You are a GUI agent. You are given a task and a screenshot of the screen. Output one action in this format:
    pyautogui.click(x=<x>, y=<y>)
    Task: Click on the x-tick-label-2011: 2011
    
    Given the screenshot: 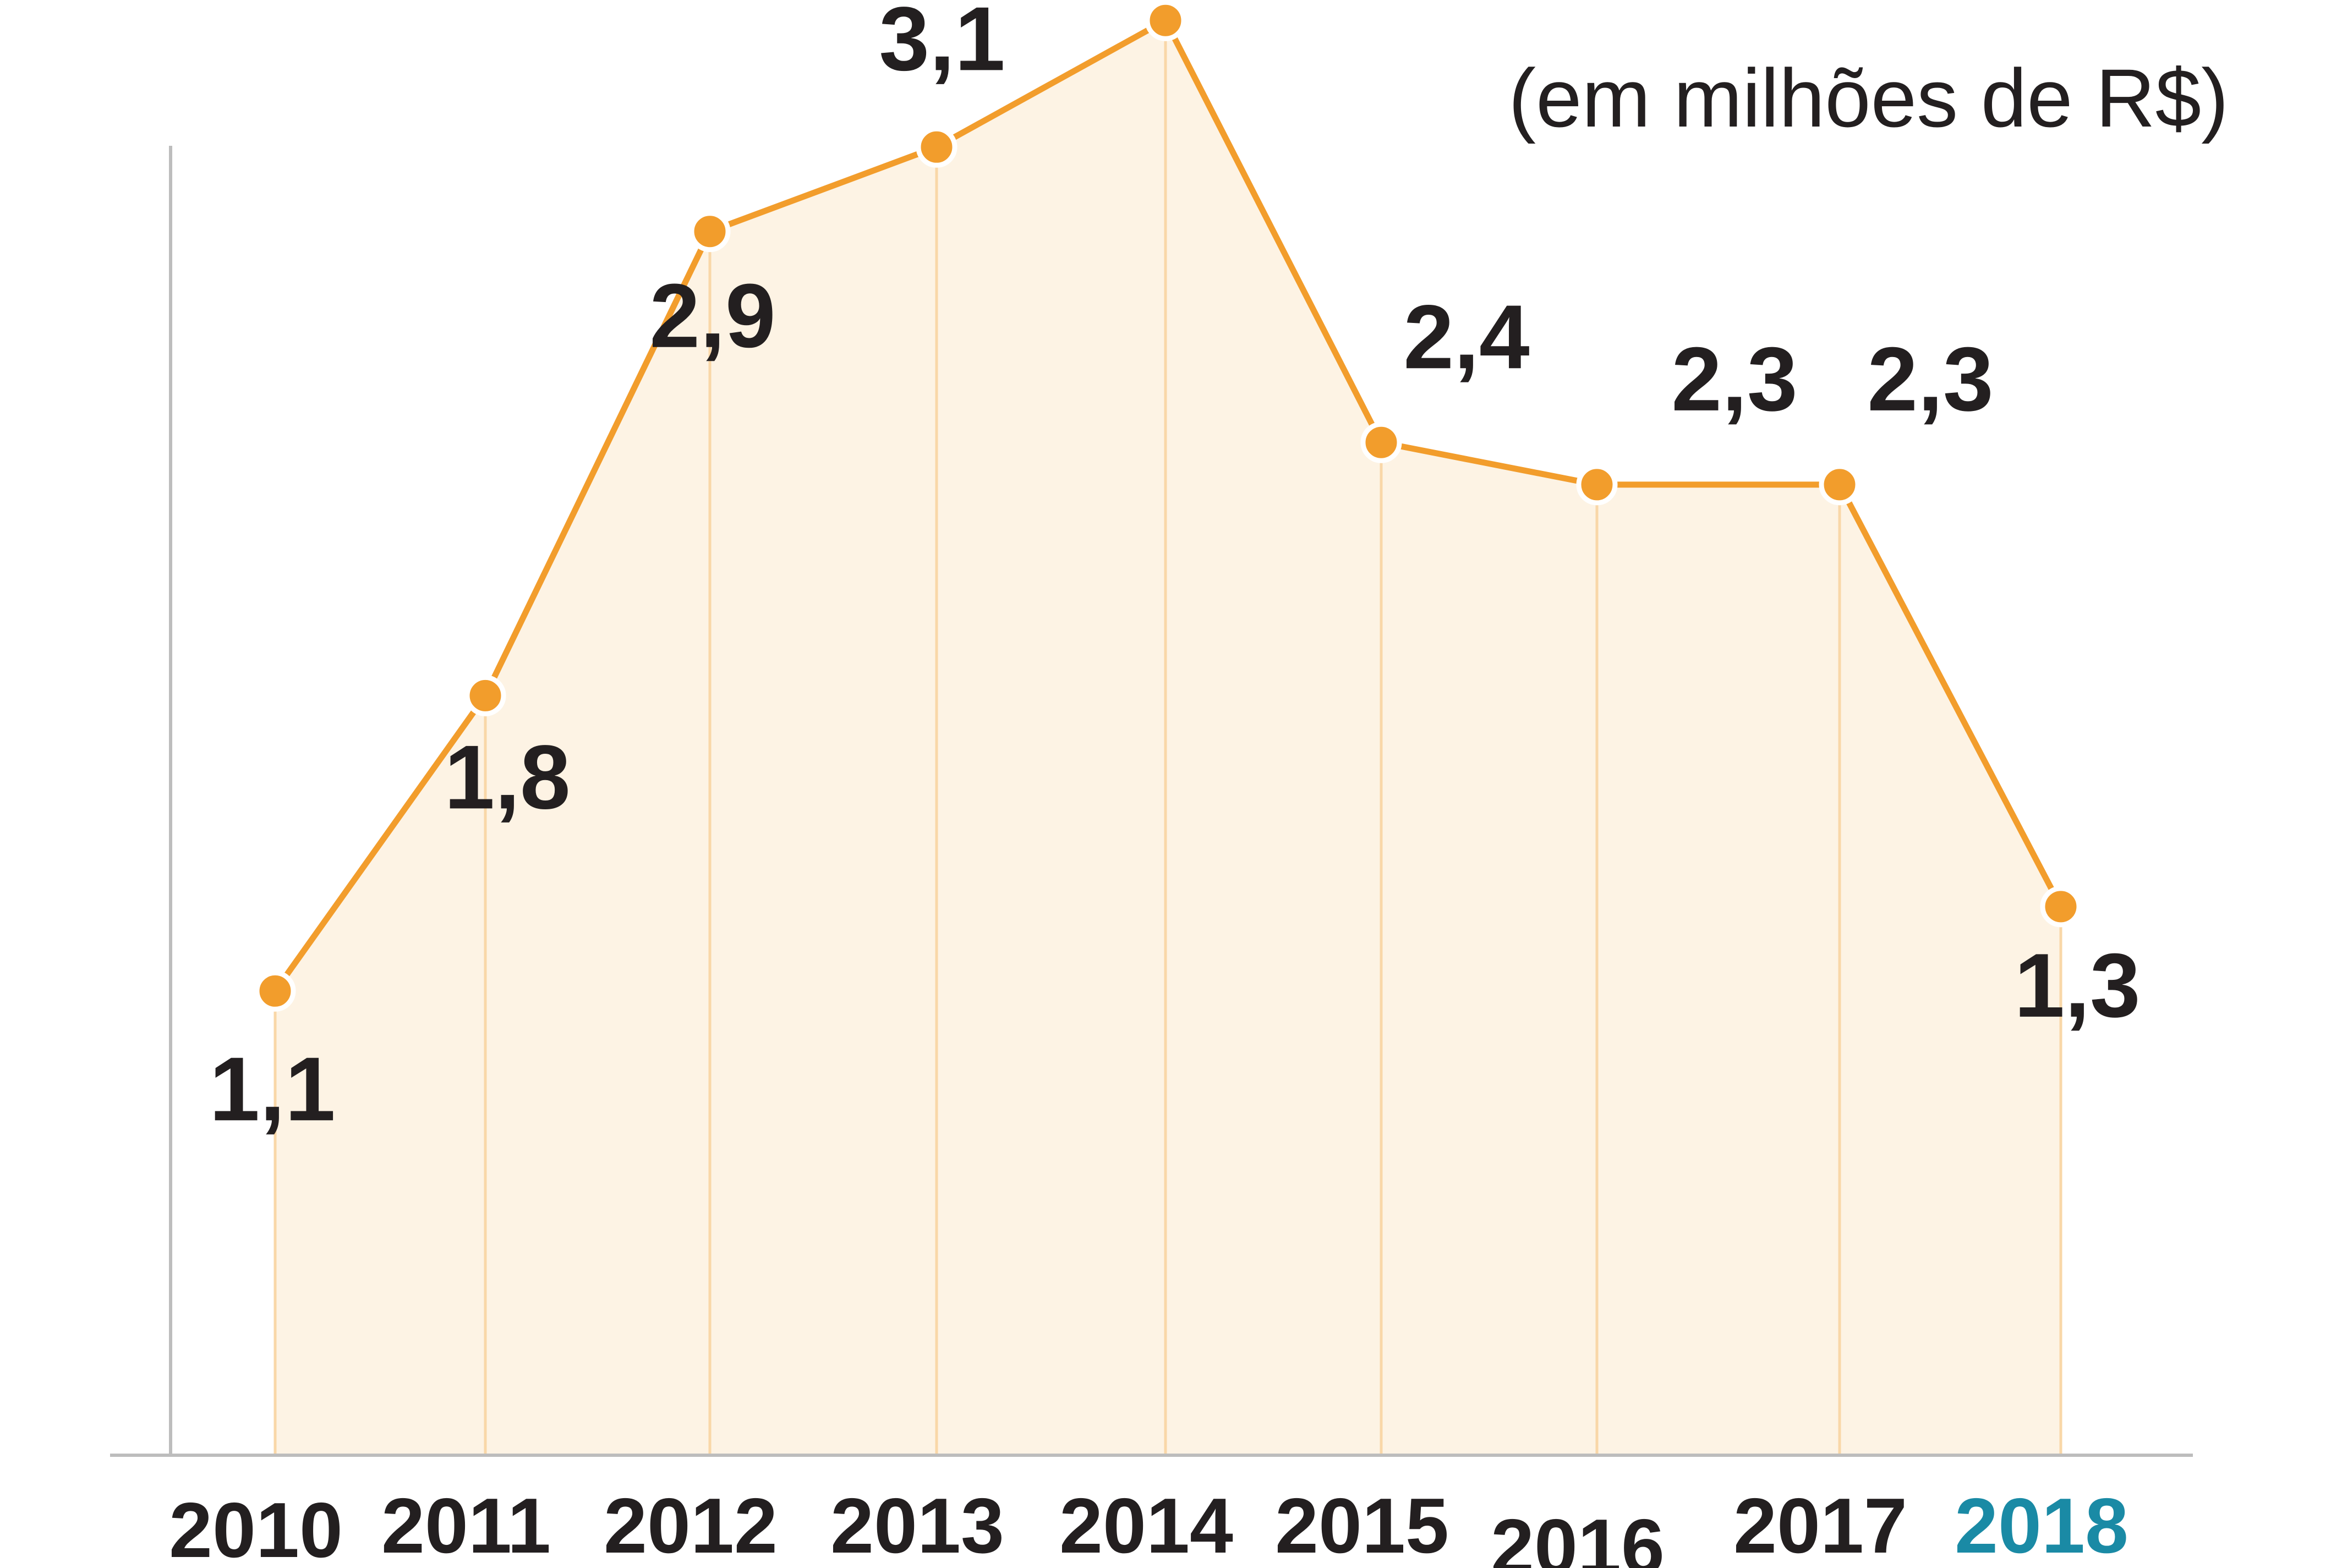 What is the action you would take?
    pyautogui.click(x=466, y=1525)
    